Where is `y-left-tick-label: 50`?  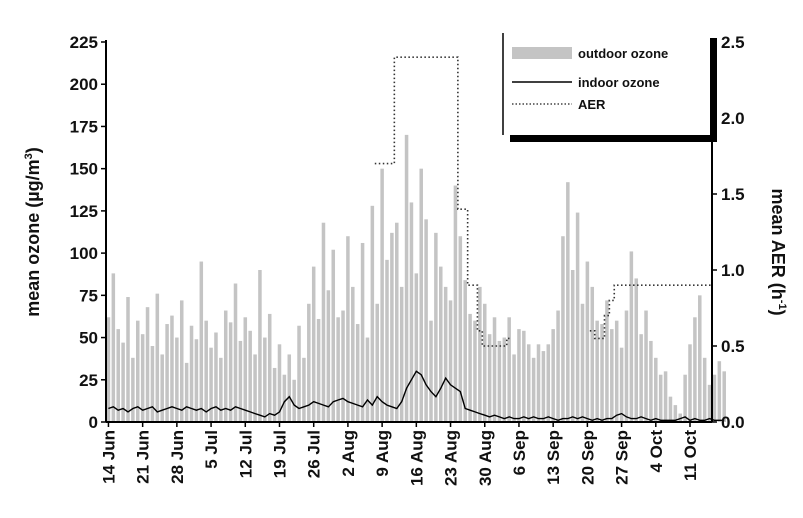 y-left-tick-label: 50 is located at coordinates (88, 338).